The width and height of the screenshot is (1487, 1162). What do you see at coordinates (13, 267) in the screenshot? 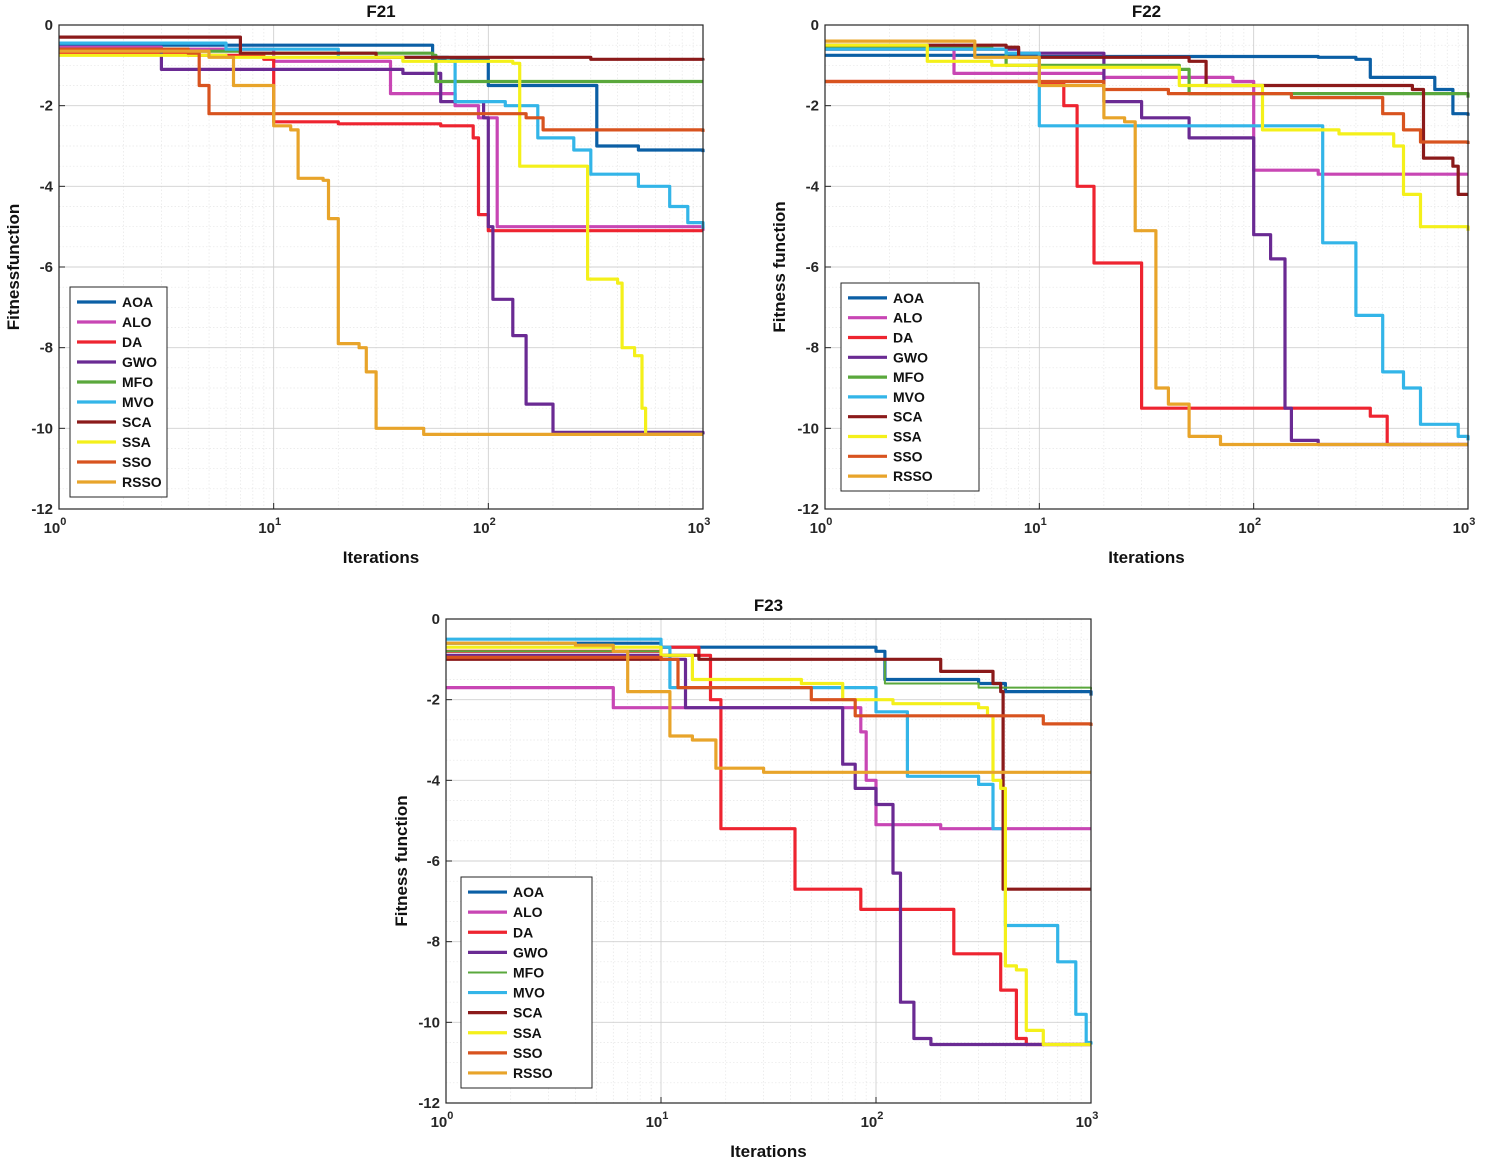
I see `y-axis-label: Fitnessfunction` at bounding box center [13, 267].